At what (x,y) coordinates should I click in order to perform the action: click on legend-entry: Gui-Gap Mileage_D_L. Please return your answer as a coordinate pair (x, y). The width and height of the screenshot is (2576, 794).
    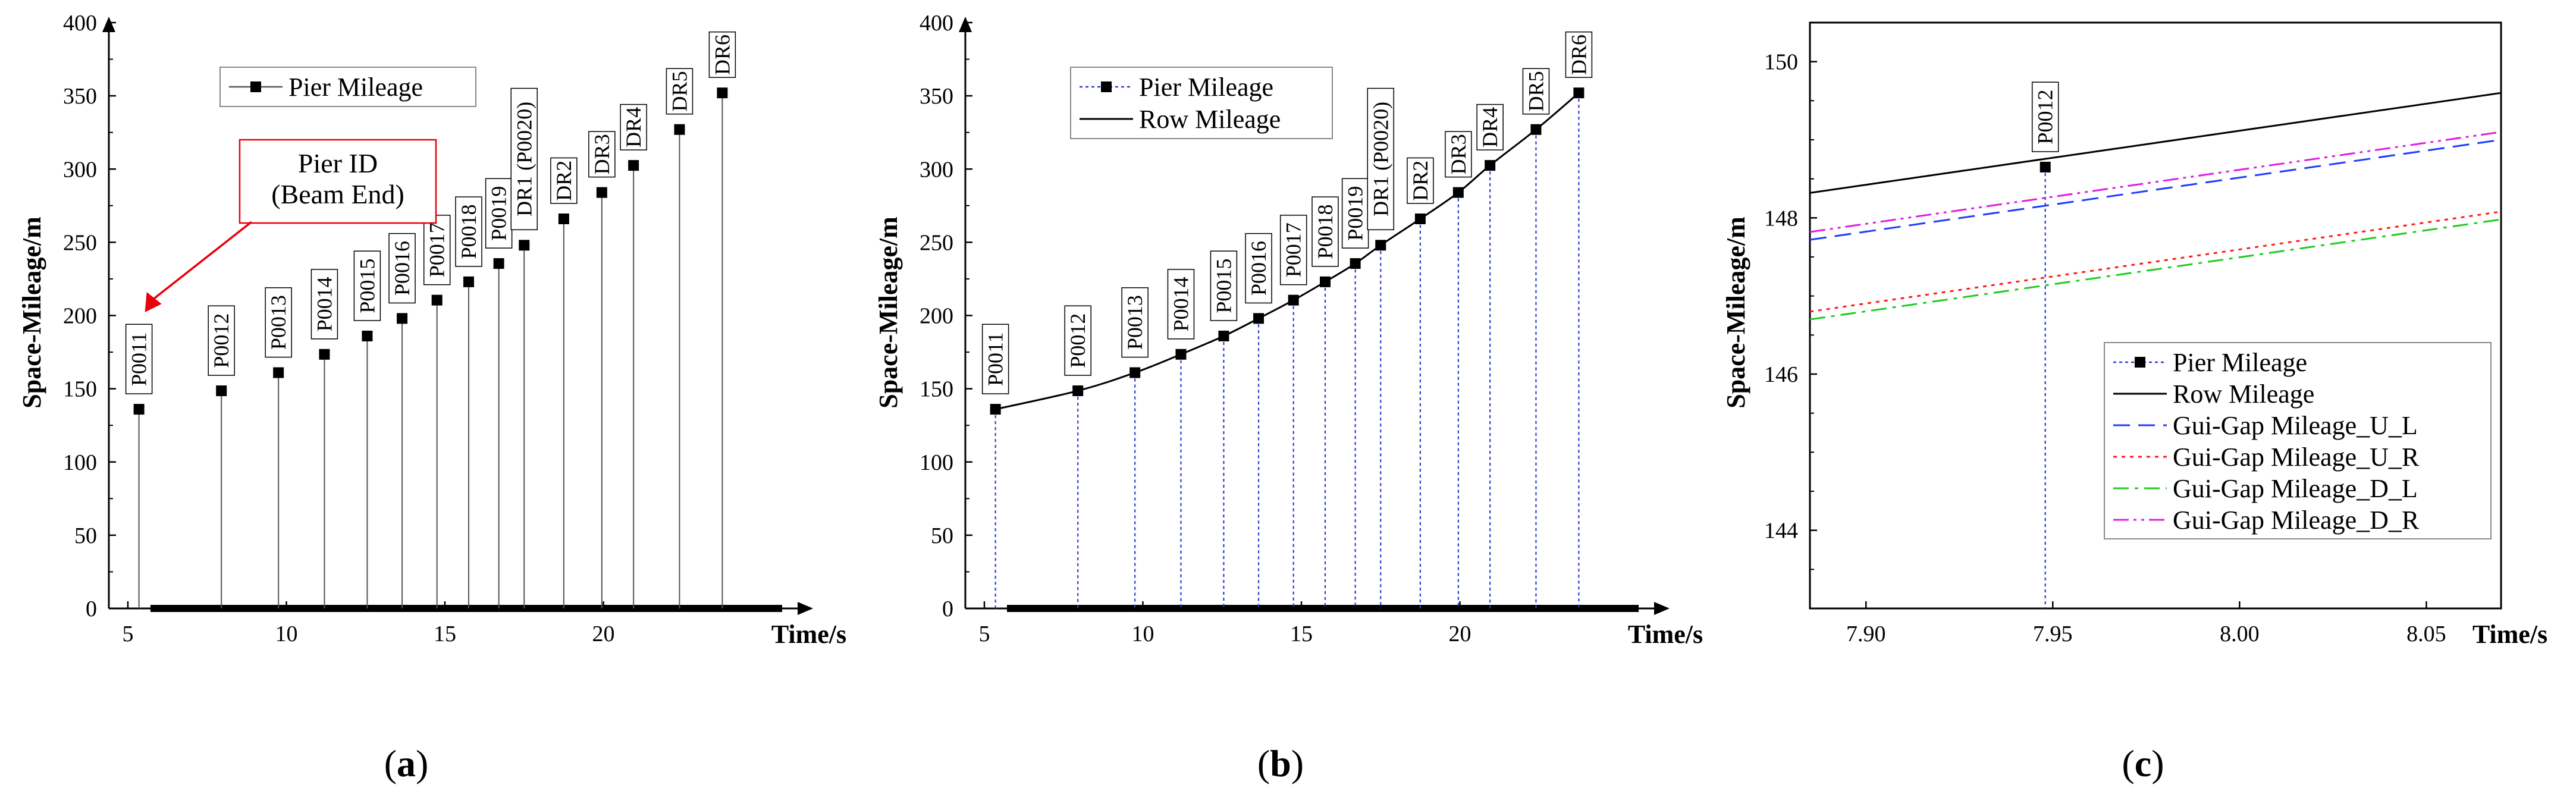
    Looking at the image, I should click on (2265, 488).